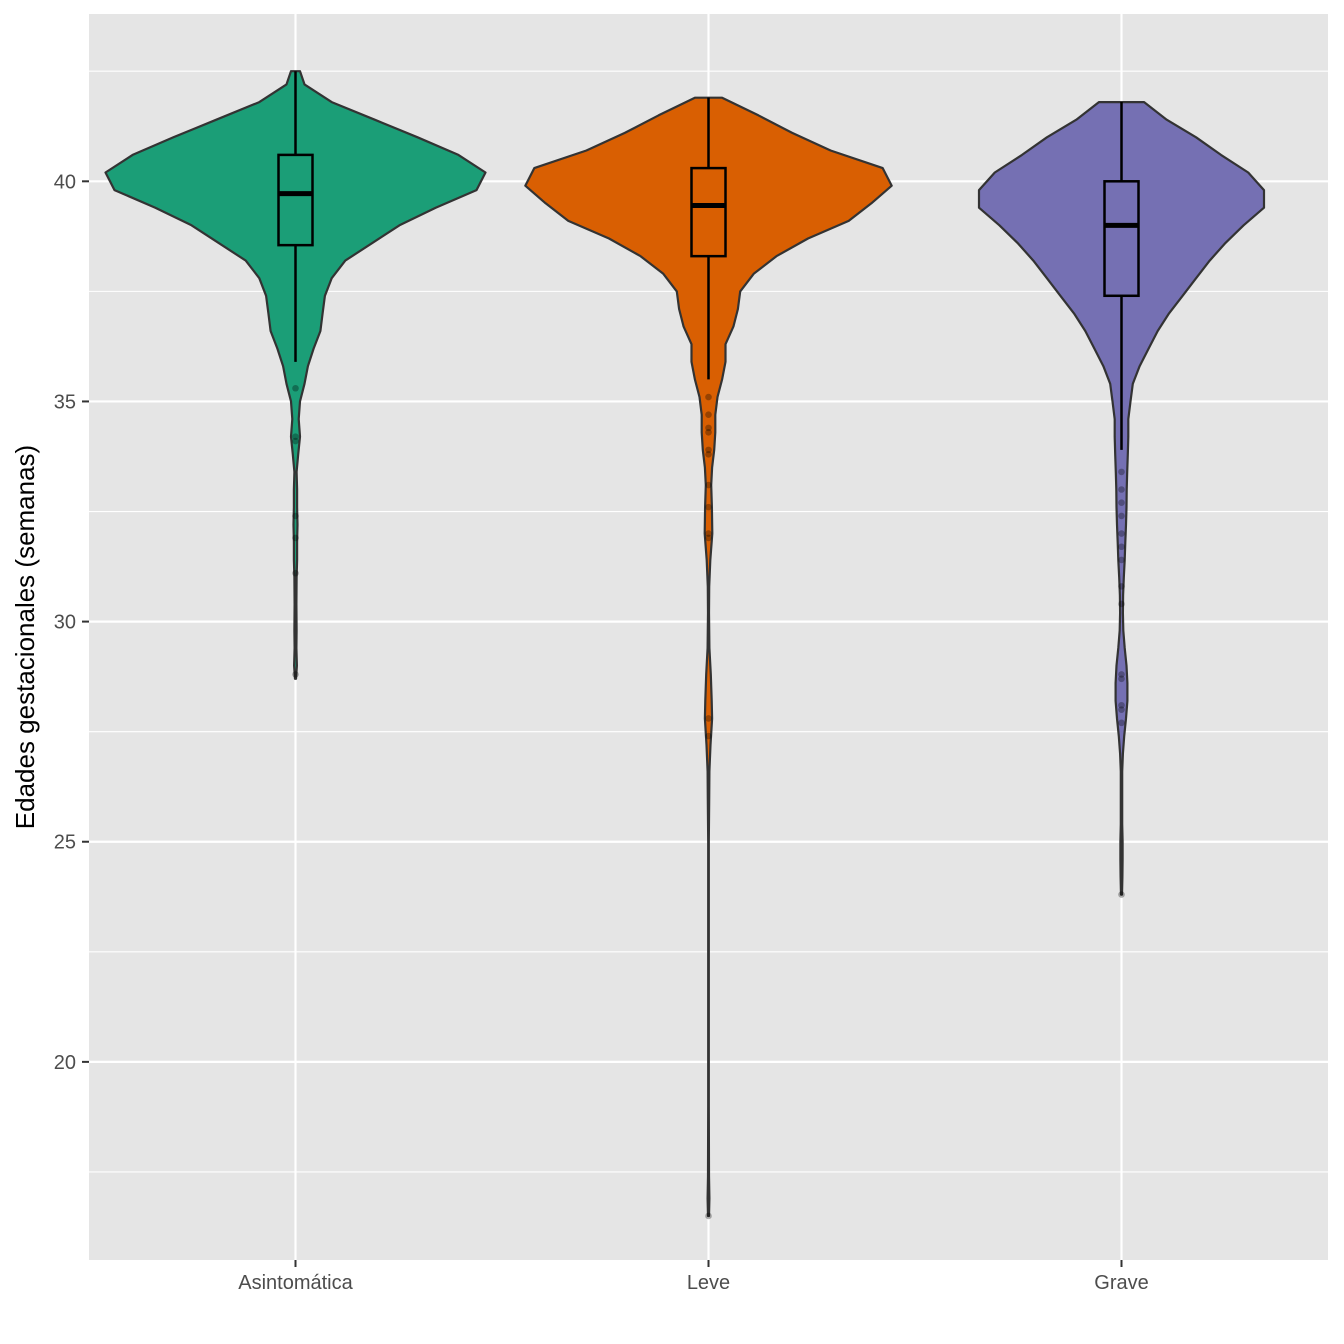  What do you see at coordinates (65, 623) in the screenshot?
I see `y-tick-label: 30` at bounding box center [65, 623].